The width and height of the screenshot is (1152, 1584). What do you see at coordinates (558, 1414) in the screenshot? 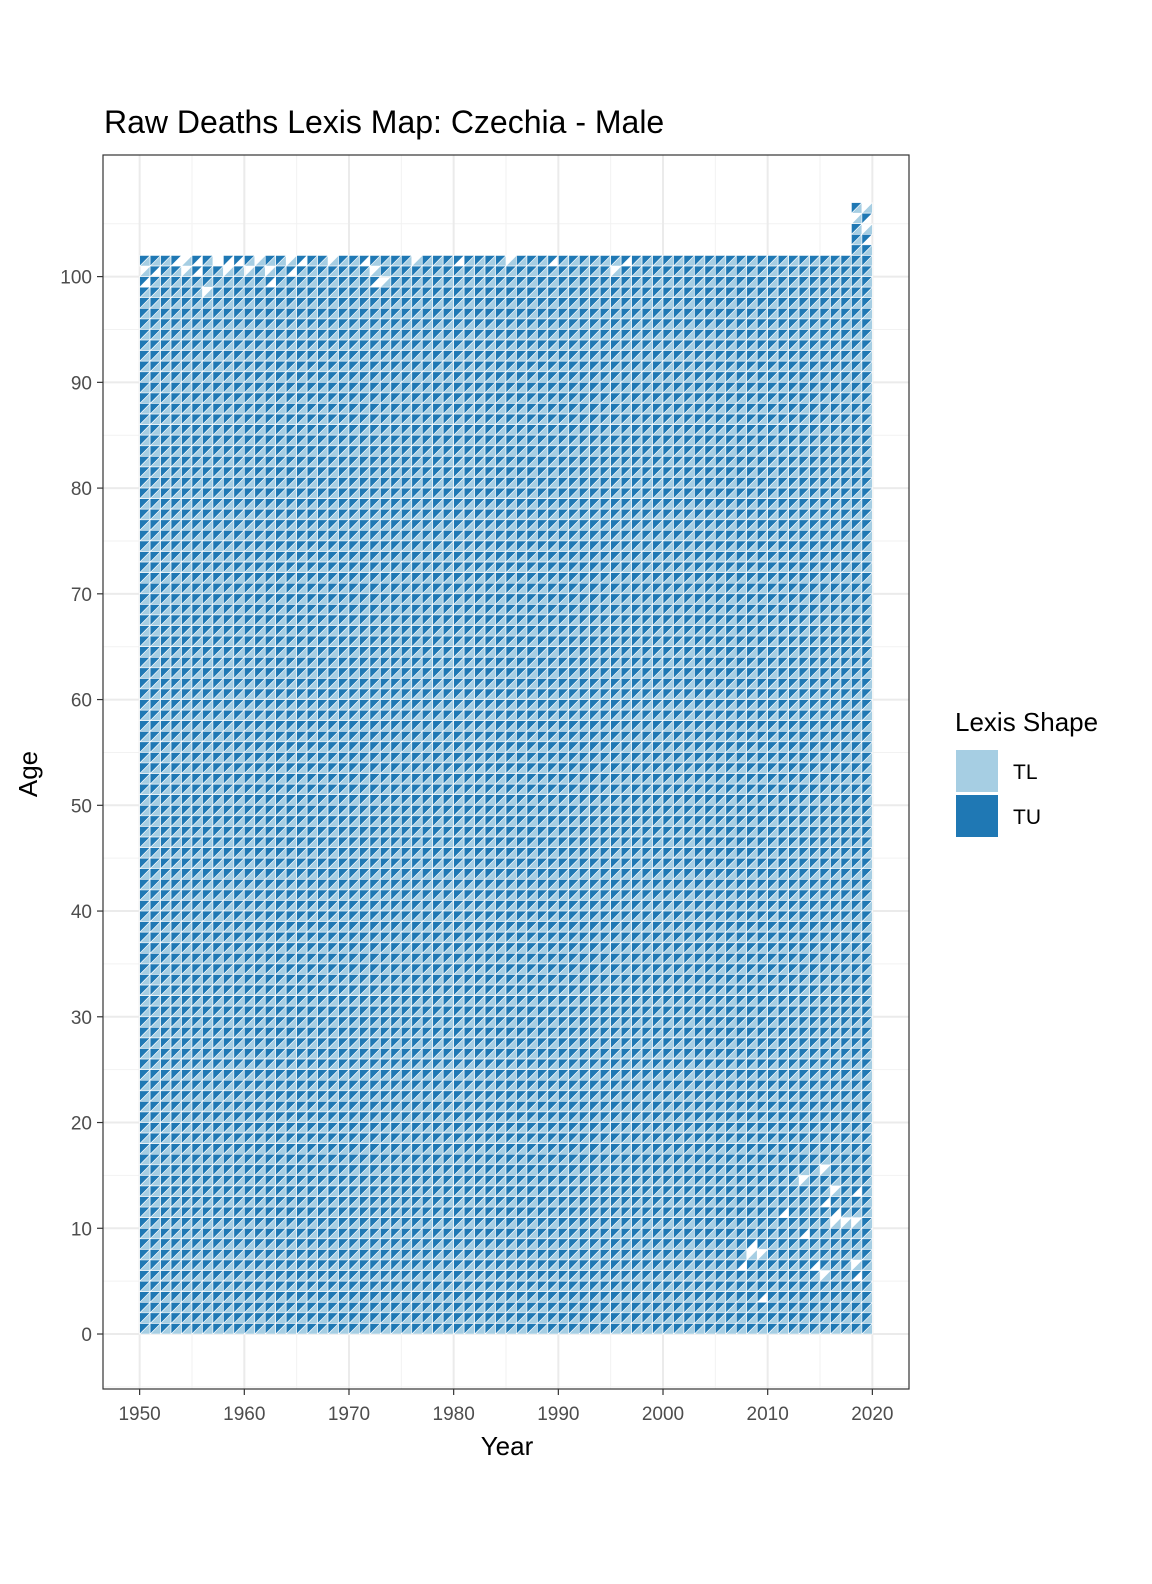
I see `x-tick-label: 1990` at bounding box center [558, 1414].